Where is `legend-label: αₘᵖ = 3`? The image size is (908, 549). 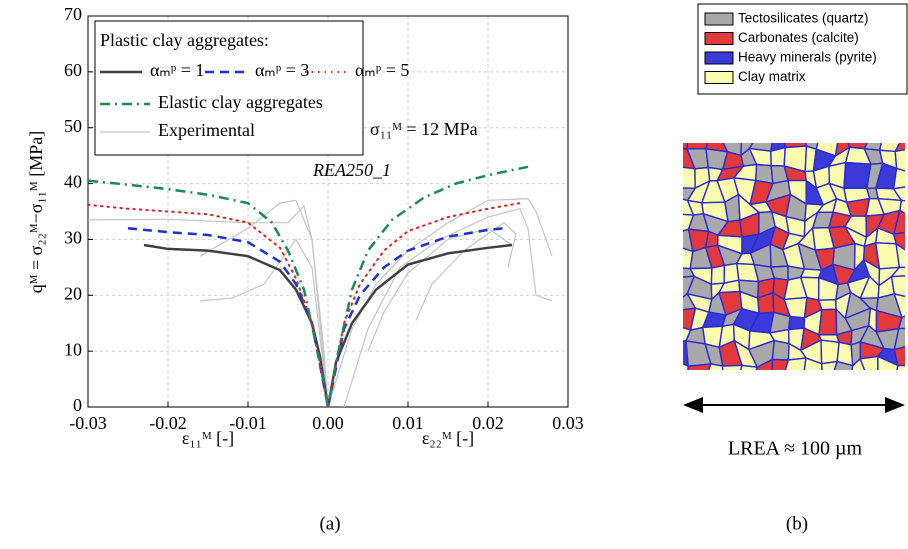 legend-label: αₘᵖ = 3 is located at coordinates (282, 70).